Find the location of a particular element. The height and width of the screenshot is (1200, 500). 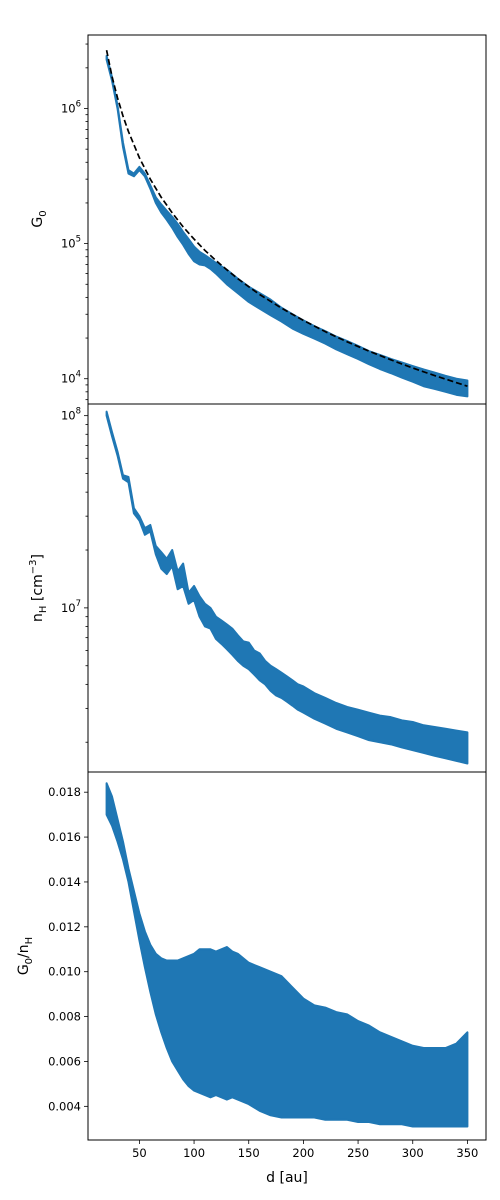

x-tick-label: 200 is located at coordinates (303, 1153).